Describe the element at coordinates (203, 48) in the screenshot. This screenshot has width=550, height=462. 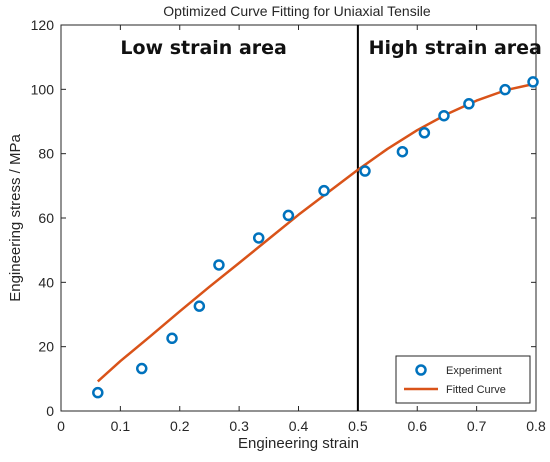
I see `low-strain-label: Low strain area` at that location.